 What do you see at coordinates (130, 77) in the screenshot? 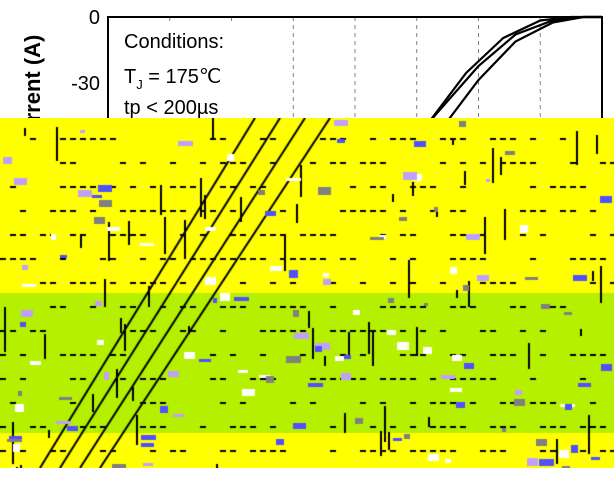
I see `annotation-tj-main: T` at bounding box center [130, 77].